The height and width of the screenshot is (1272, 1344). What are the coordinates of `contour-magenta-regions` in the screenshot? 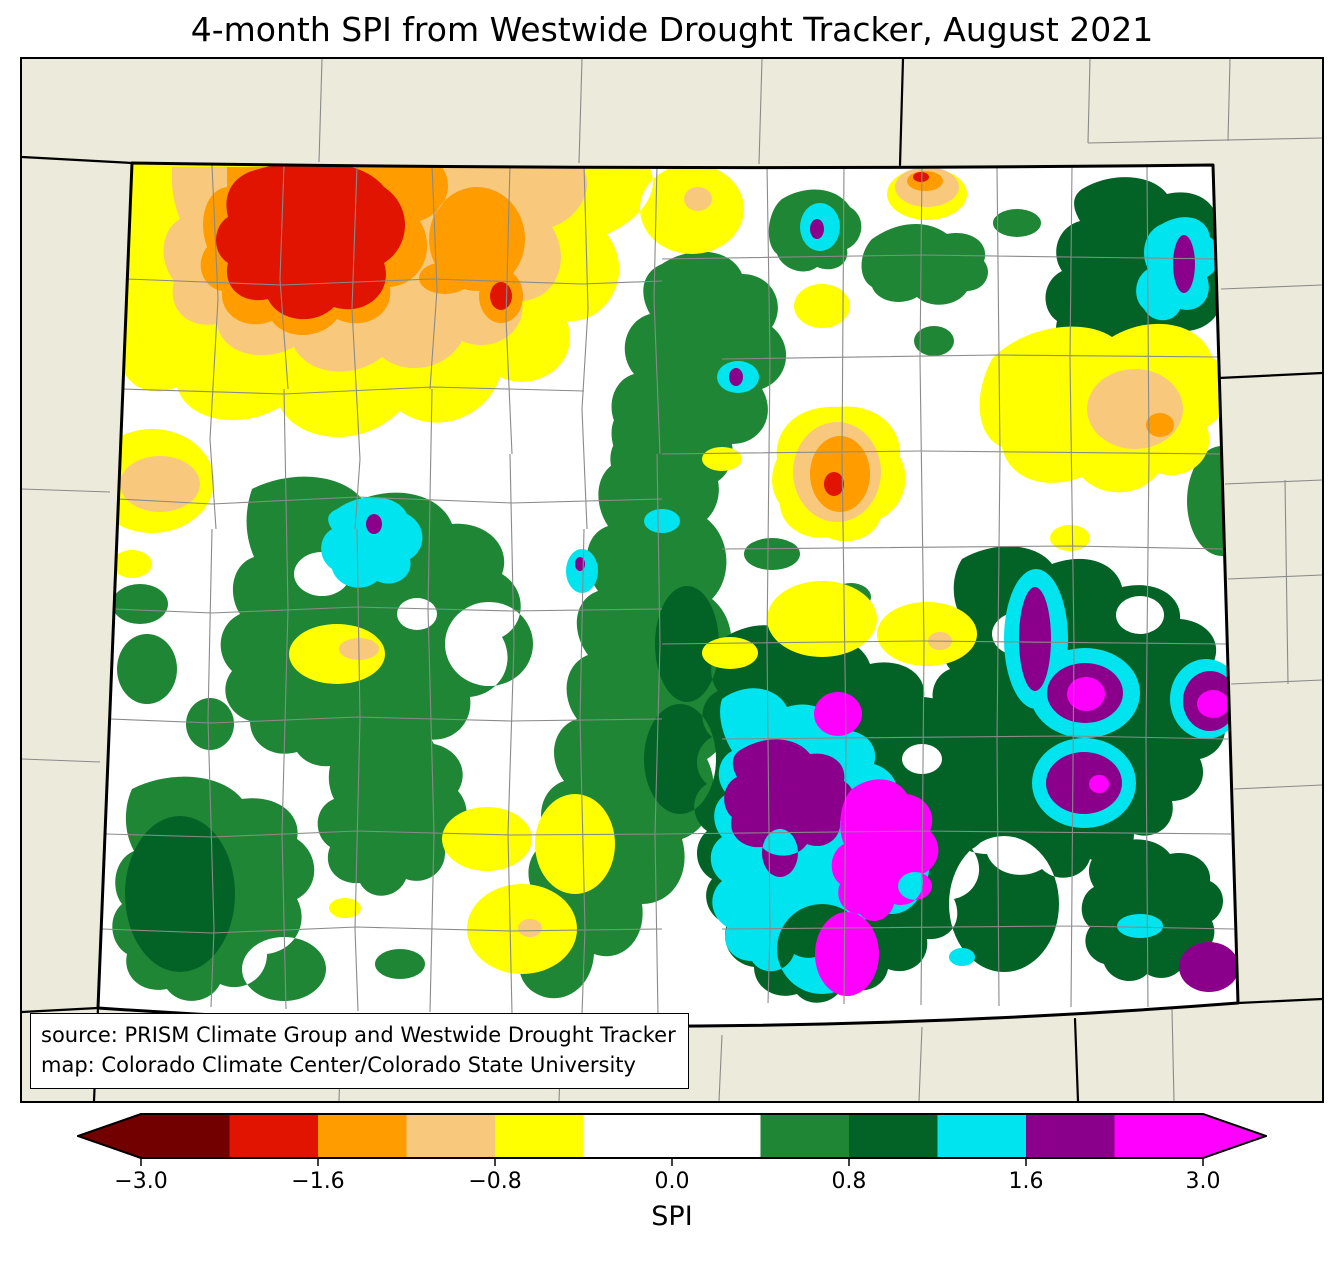 It's located at (1021, 836).